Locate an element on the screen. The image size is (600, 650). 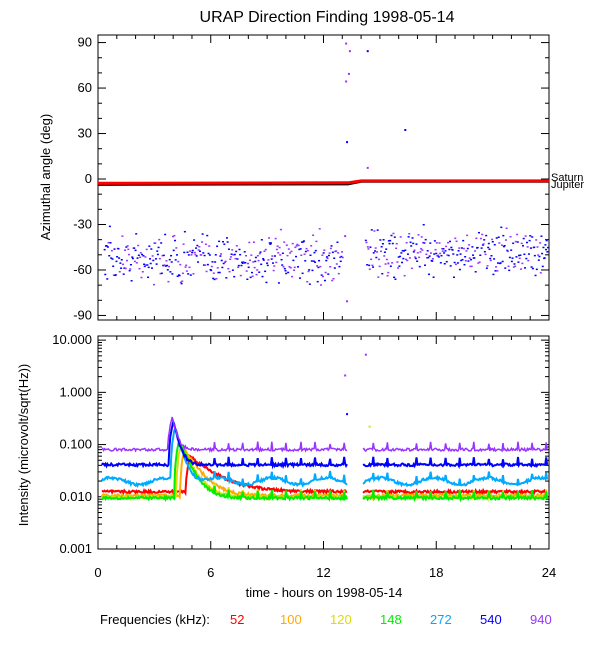
bottom-y-axis-label: Intensity (microvolt/sqrt(Hz)) is located at coordinates (23, 445).